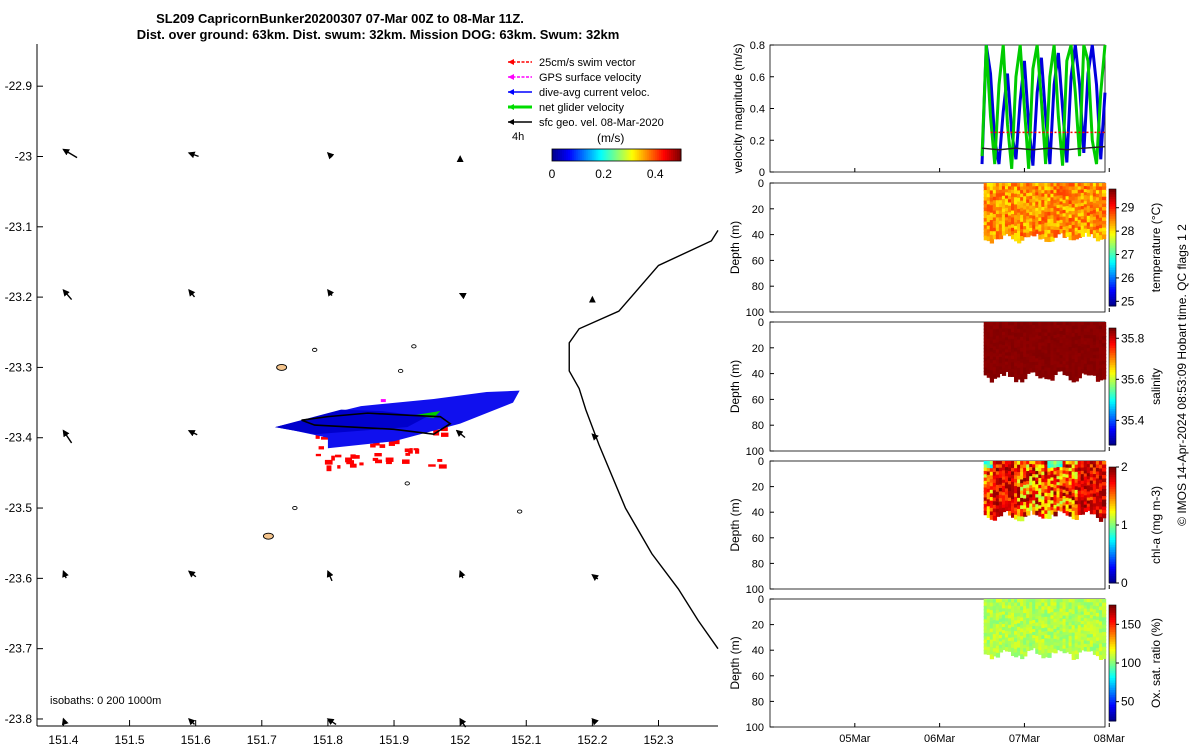 This screenshot has height=750, width=1200. What do you see at coordinates (321, 448) in the screenshot?
I see `swim-vector-mark` at bounding box center [321, 448].